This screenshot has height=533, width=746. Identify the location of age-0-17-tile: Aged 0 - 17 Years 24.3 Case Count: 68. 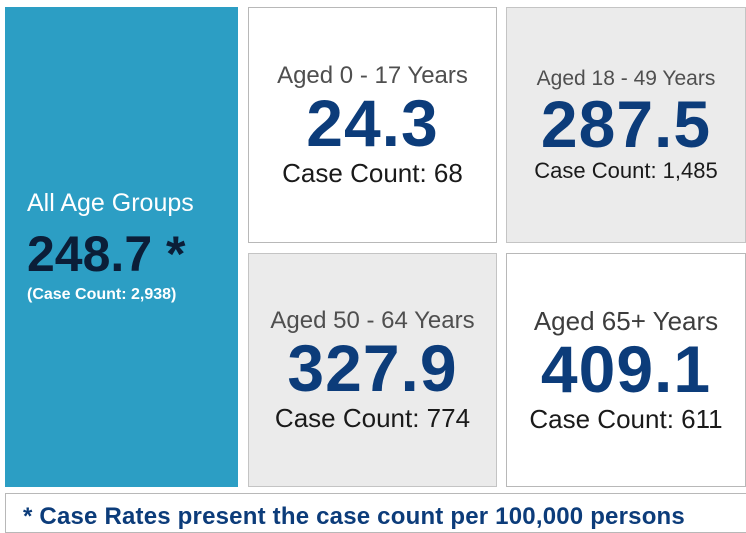
(372, 125).